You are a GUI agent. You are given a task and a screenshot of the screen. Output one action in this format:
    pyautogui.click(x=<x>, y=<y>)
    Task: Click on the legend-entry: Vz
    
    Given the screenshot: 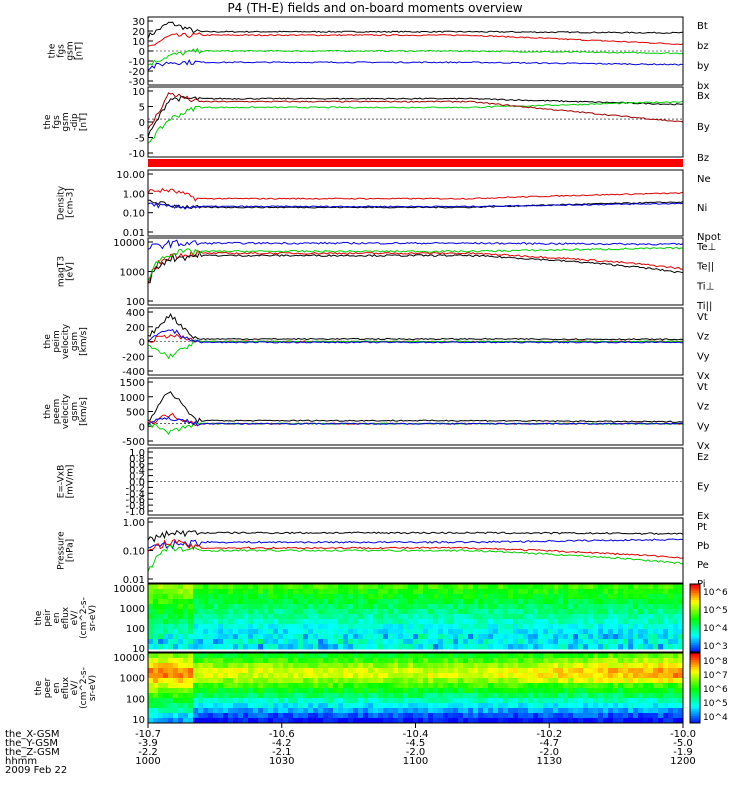 What is the action you would take?
    pyautogui.click(x=703, y=337)
    